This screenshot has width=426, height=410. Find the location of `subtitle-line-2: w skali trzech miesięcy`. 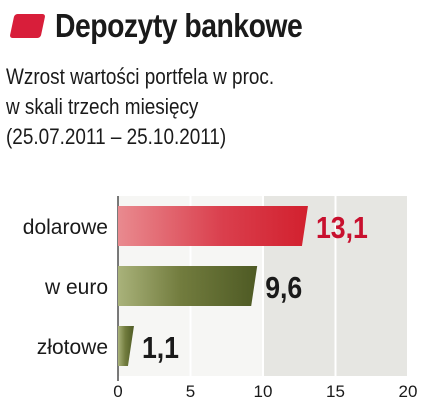

subtitle-line-2: w skali trzech miesięcy is located at coordinates (102, 106).